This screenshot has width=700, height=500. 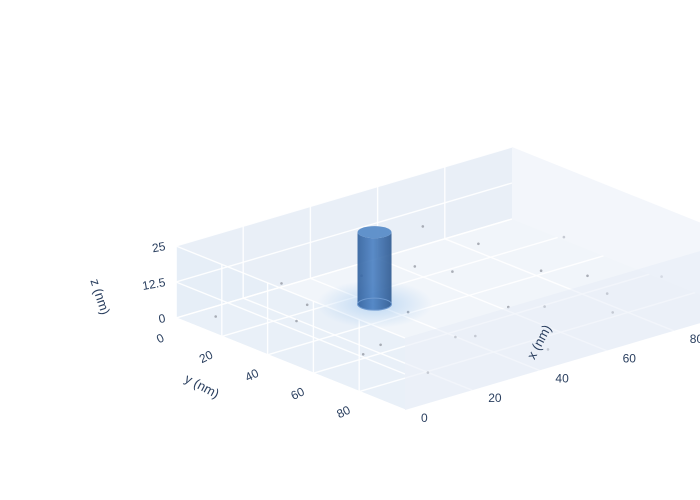 I want to click on y-tick-label: 20, so click(x=206, y=356).